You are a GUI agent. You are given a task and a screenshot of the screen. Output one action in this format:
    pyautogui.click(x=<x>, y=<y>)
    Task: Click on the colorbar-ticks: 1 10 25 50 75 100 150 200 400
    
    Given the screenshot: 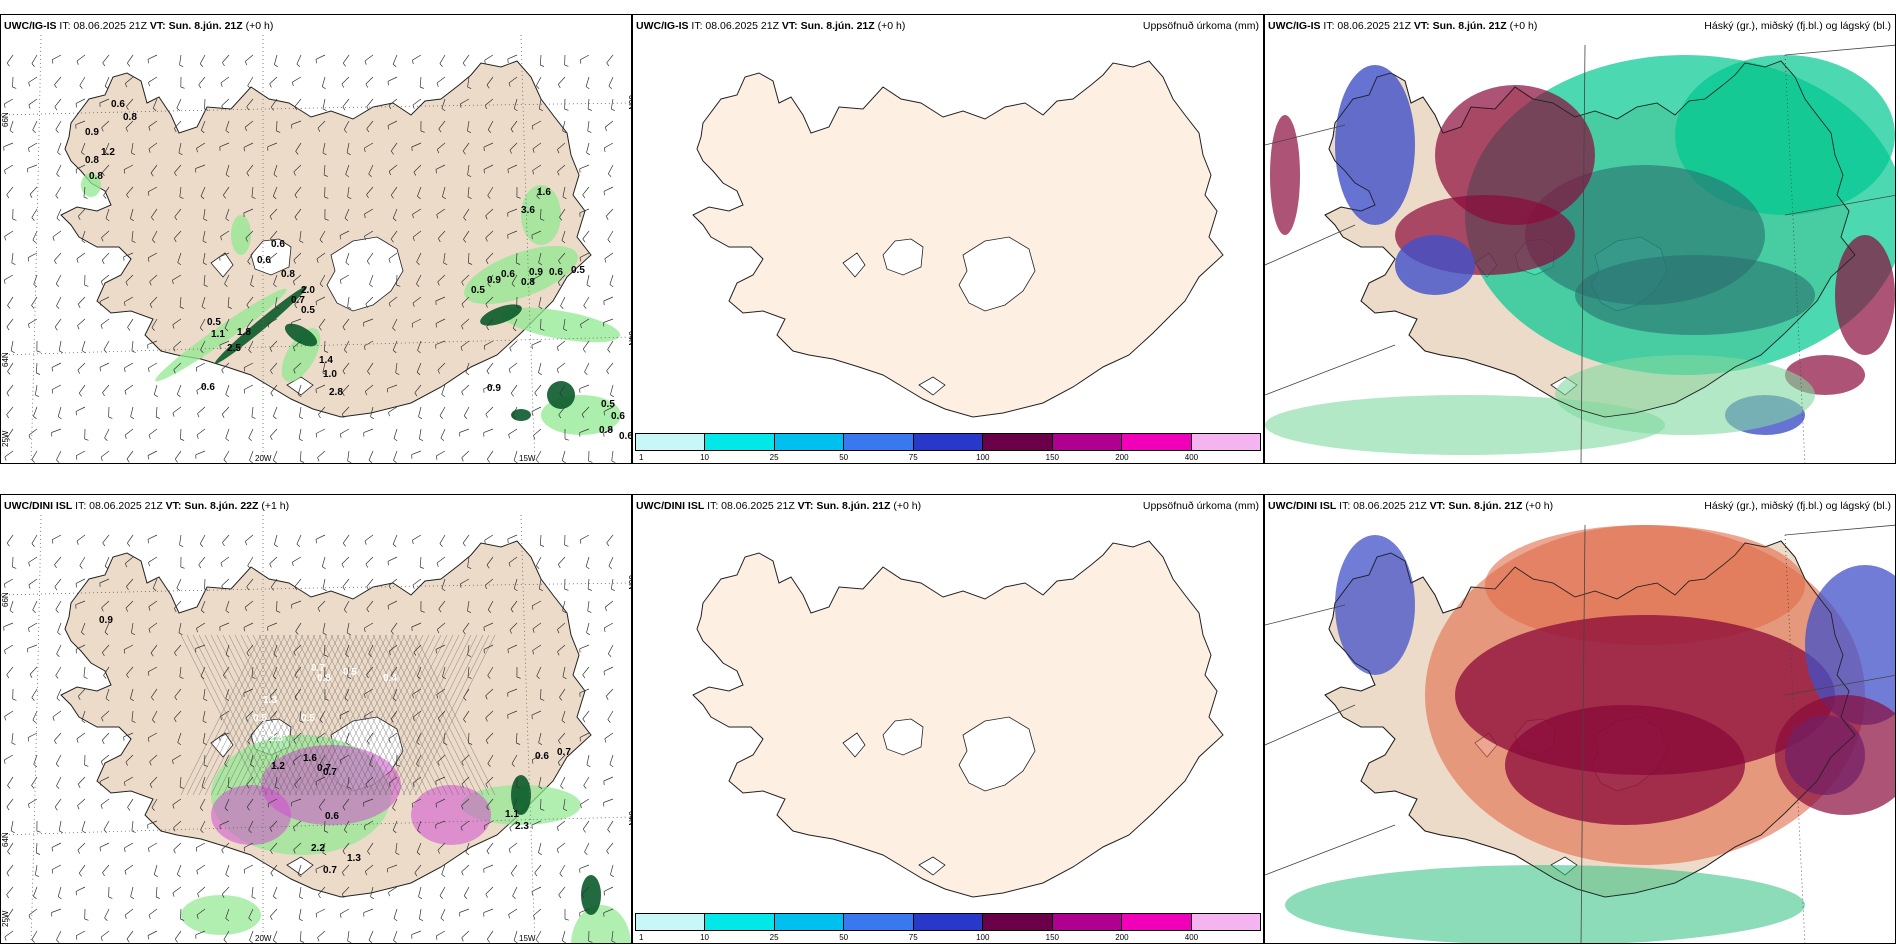 What is the action you would take?
    pyautogui.click(x=948, y=938)
    